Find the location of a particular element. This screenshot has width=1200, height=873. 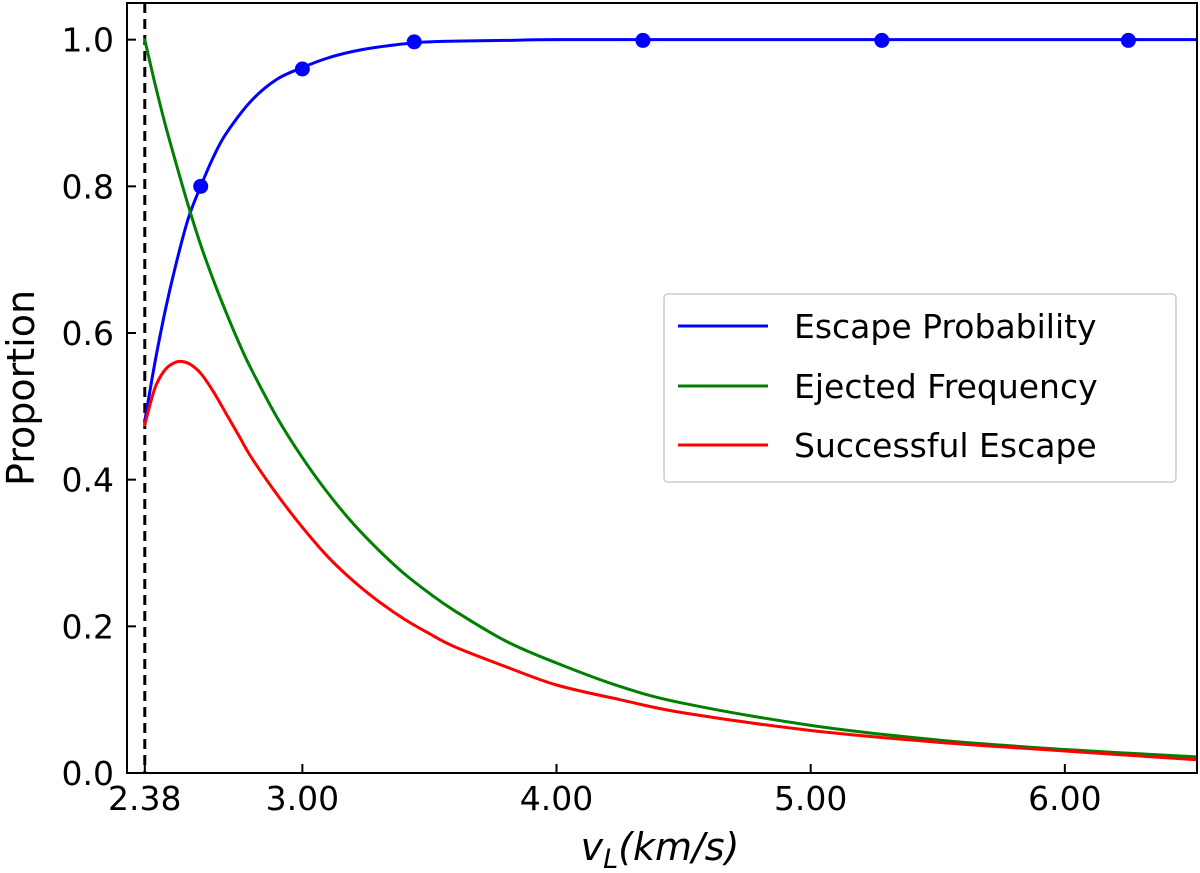

x-tick-label-2: 4.00 is located at coordinates (556, 798).